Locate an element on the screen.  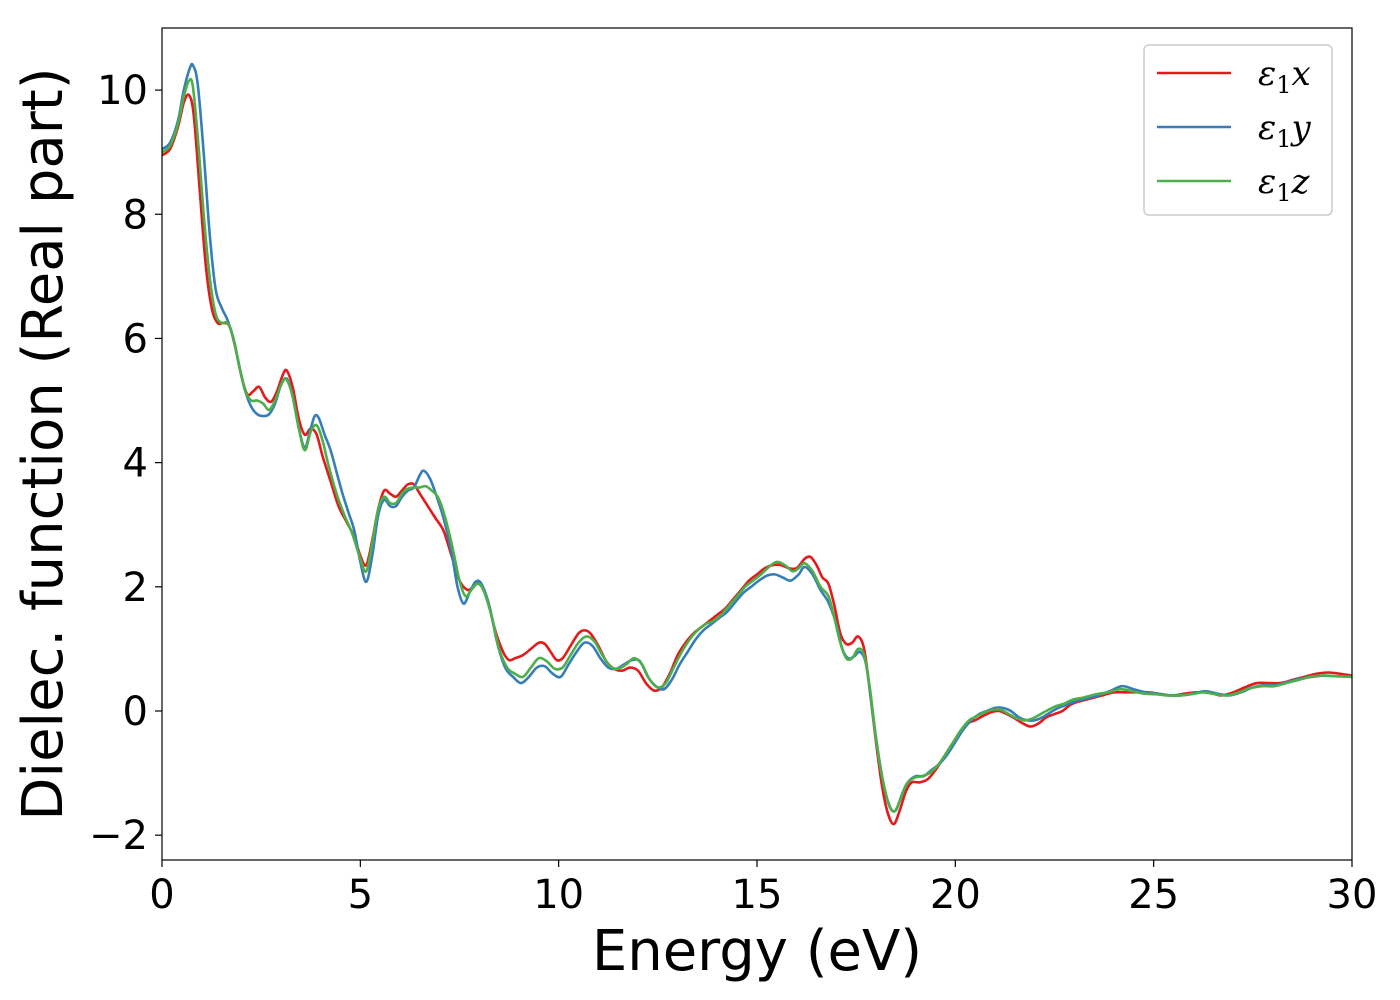
y-tick-label: 10 is located at coordinates (122, 91).